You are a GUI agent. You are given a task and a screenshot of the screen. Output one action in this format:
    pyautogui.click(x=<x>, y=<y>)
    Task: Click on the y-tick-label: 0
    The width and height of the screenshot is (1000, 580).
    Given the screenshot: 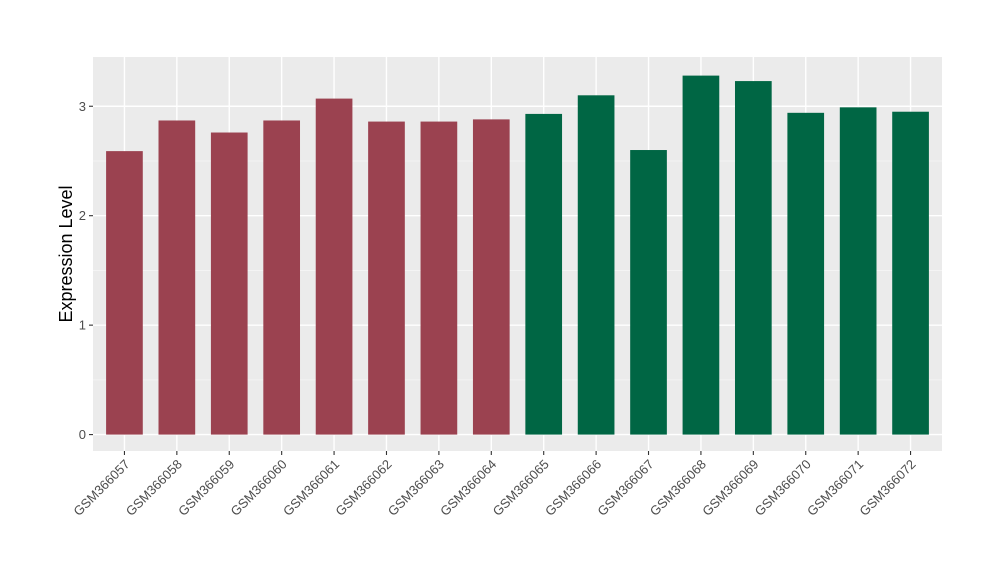 What is the action you would take?
    pyautogui.click(x=82, y=434)
    